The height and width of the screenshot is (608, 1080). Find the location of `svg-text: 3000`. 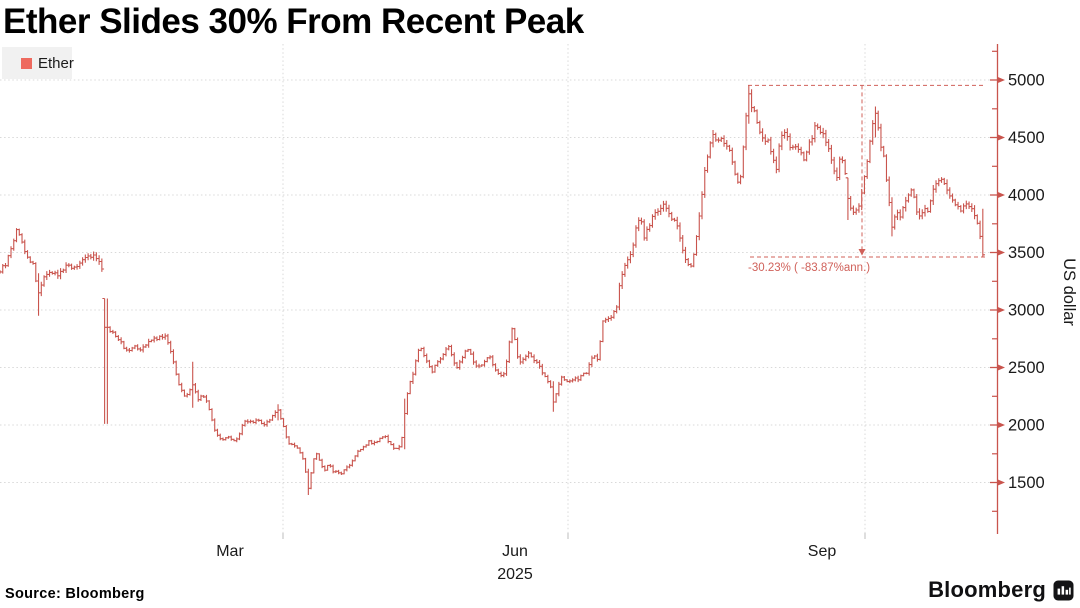

svg-text: 3000 is located at coordinates (1026, 311).